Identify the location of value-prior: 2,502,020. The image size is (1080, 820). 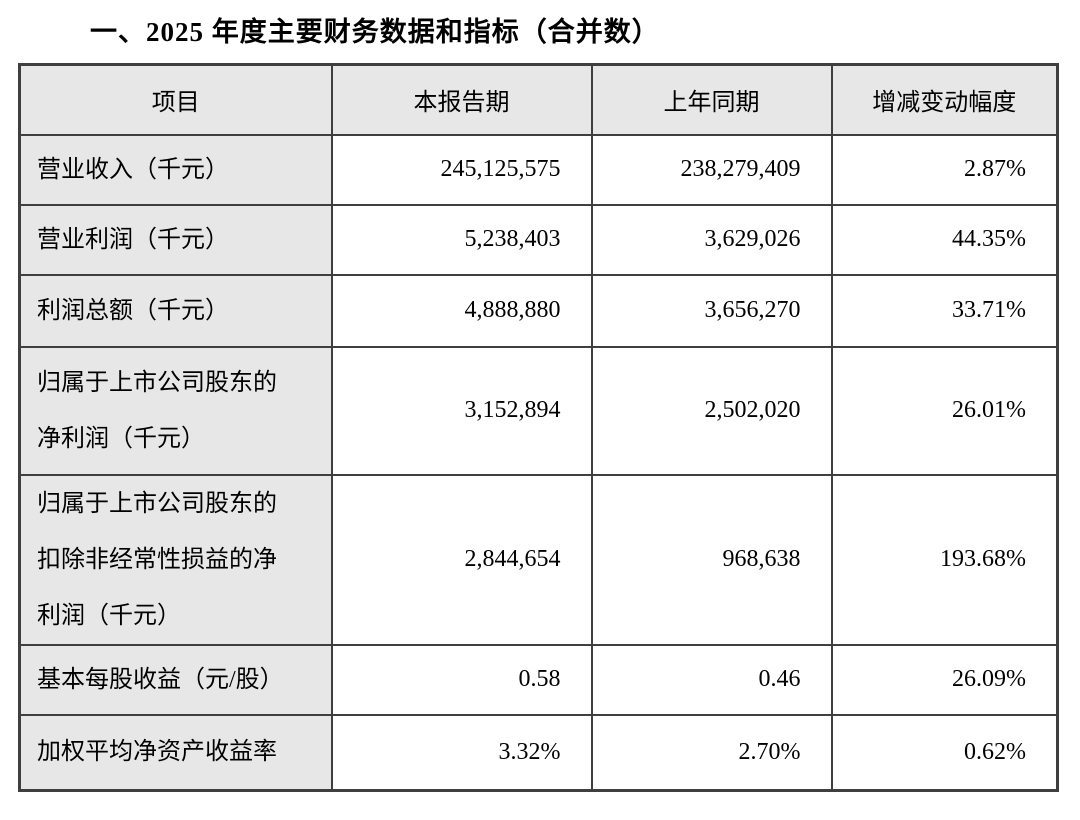
(711, 410).